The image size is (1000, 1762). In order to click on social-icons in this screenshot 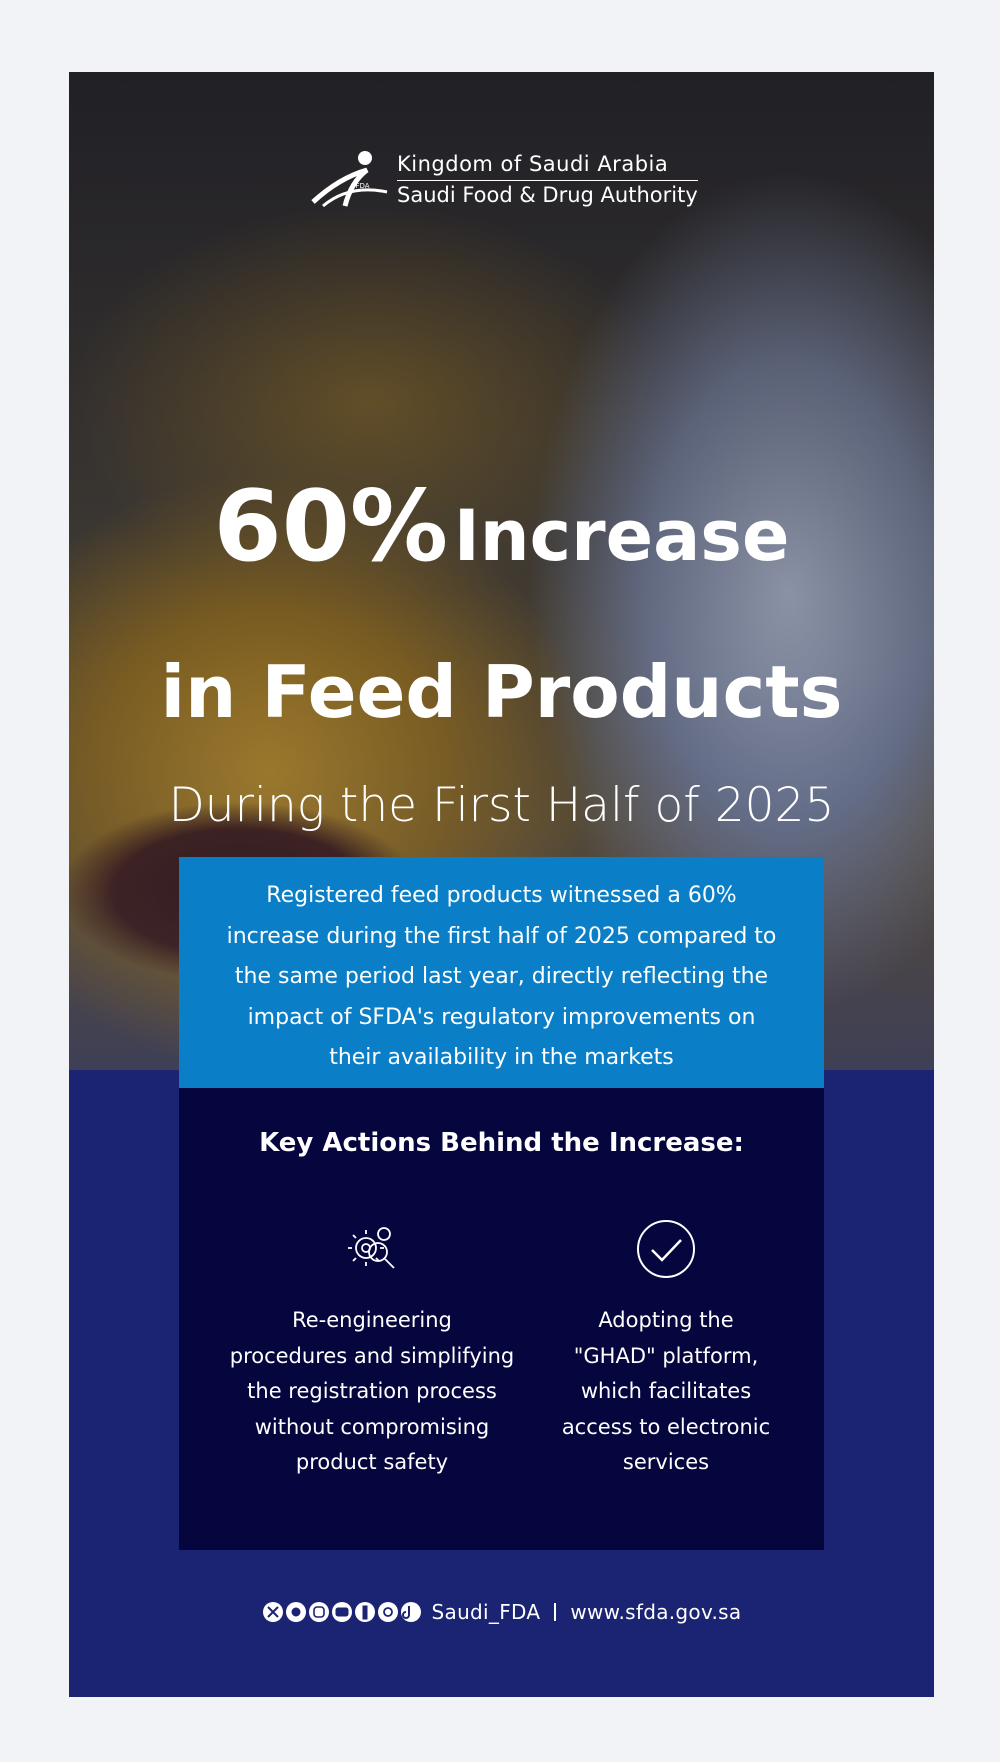, I will do `click(341, 1612)`.